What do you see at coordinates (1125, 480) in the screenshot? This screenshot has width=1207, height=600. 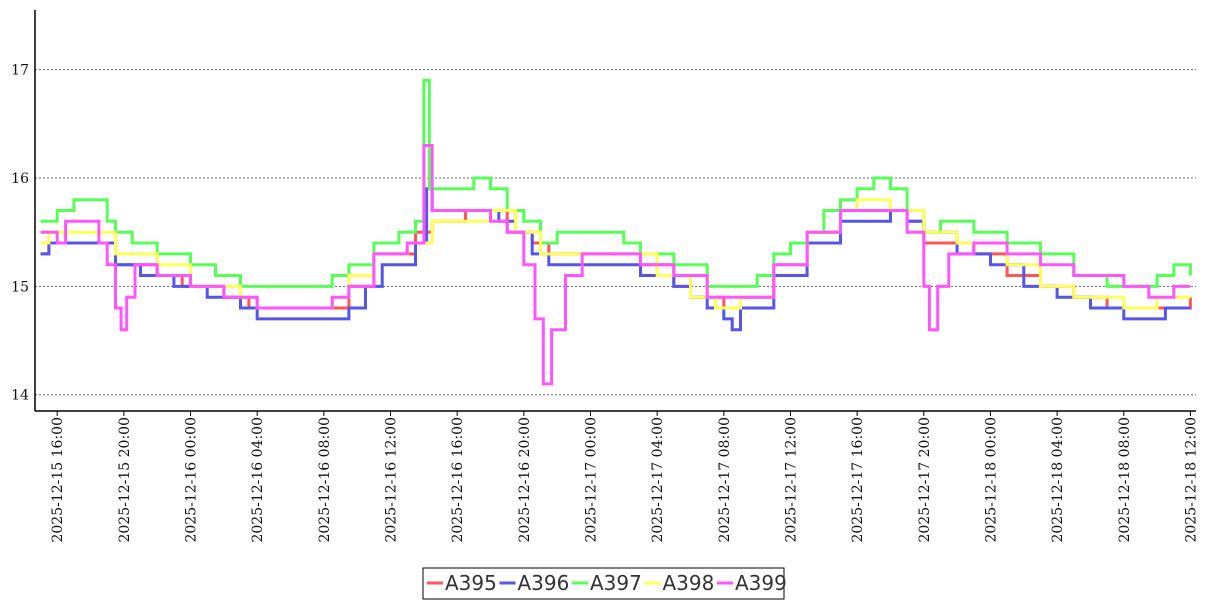 I see `x-tick-label: 2025-12-18 08:00` at bounding box center [1125, 480].